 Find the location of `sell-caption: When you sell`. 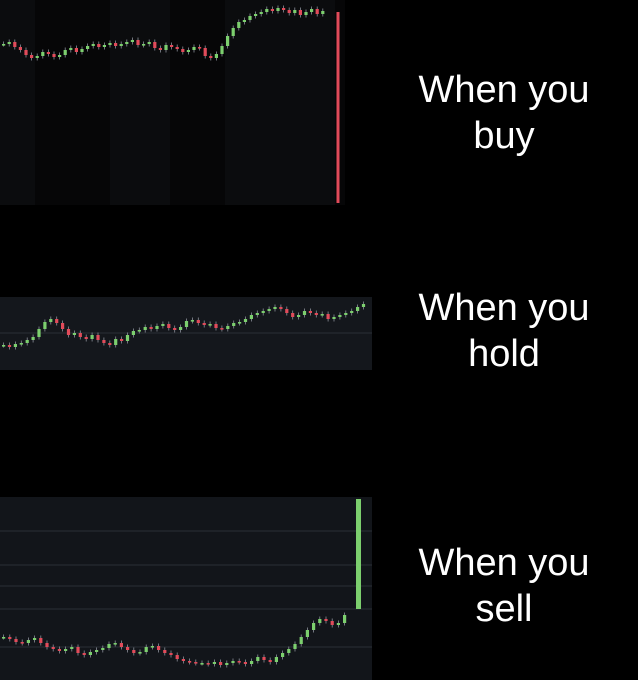

sell-caption: When you sell is located at coordinates (504, 586).